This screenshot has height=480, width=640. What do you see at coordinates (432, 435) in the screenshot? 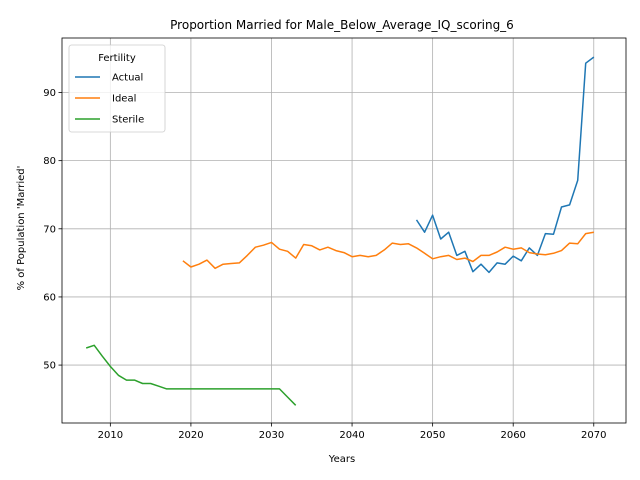
I see `x-tick-label: 2050` at bounding box center [432, 435].